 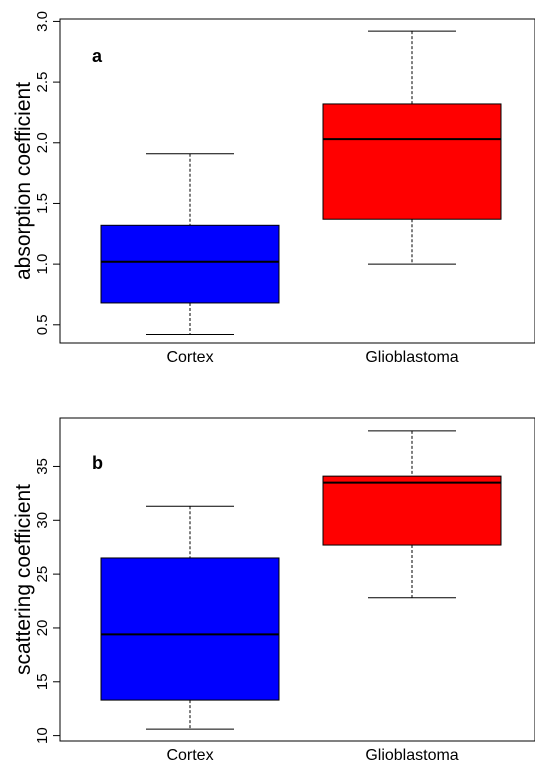 I want to click on panel-letter: a, so click(x=97, y=56).